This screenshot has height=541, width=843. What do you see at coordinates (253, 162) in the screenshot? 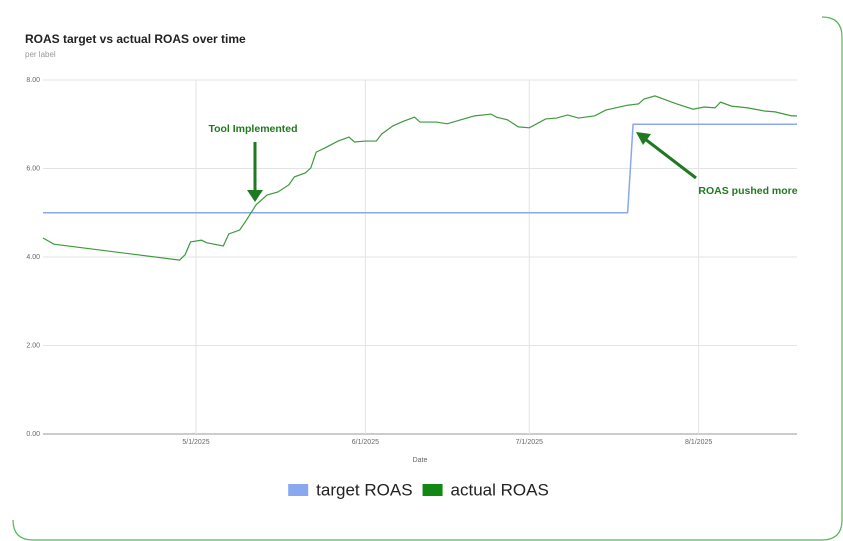
I see `annotation: Tool Implemented` at bounding box center [253, 162].